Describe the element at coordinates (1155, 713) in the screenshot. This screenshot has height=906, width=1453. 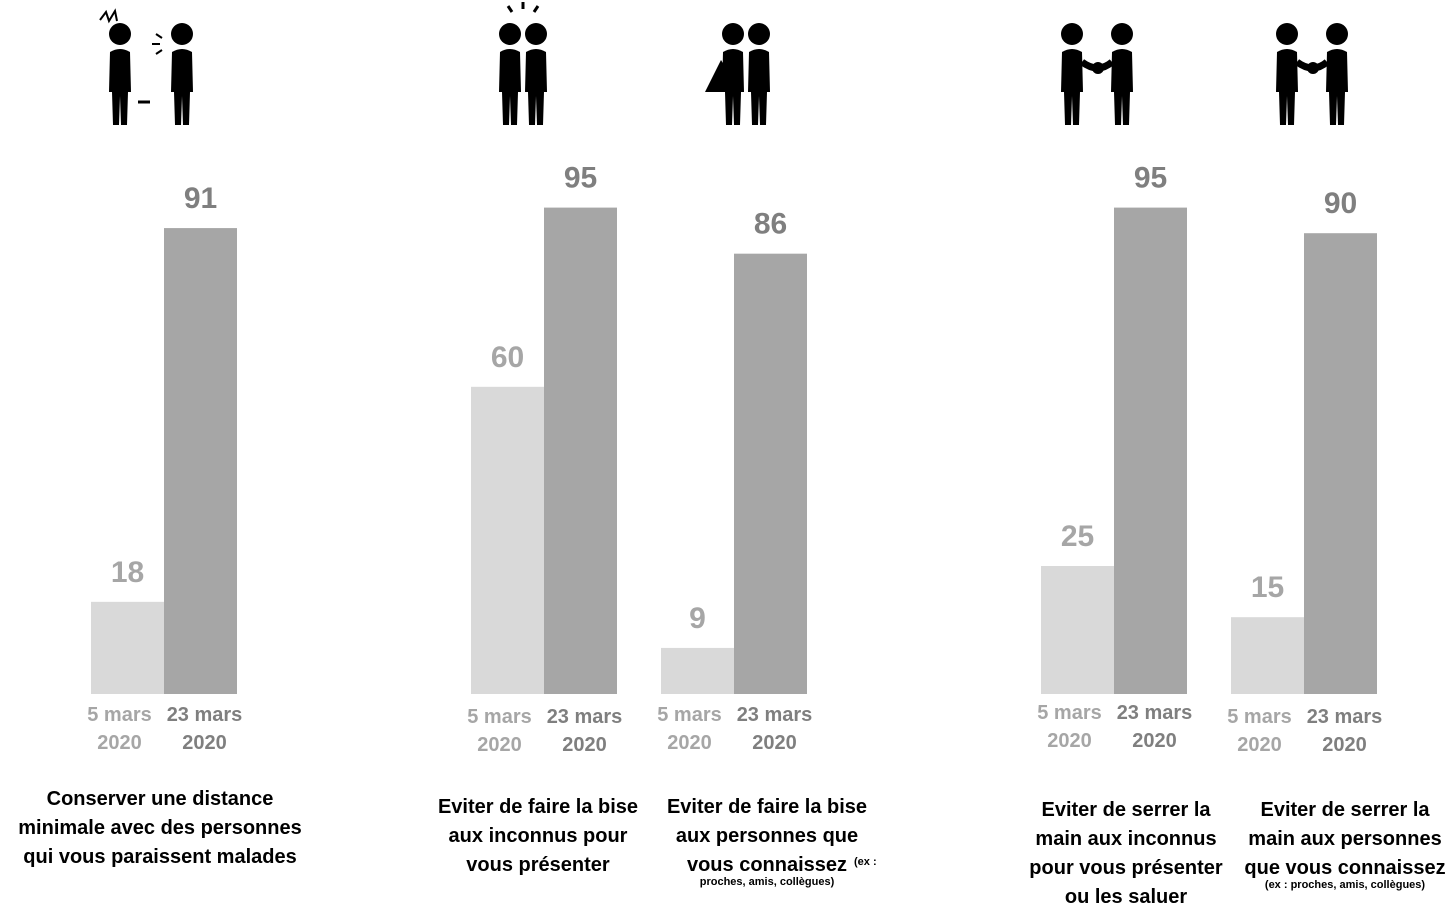
I see `tick-label-g4-s2-line1: 23 mars` at that location.